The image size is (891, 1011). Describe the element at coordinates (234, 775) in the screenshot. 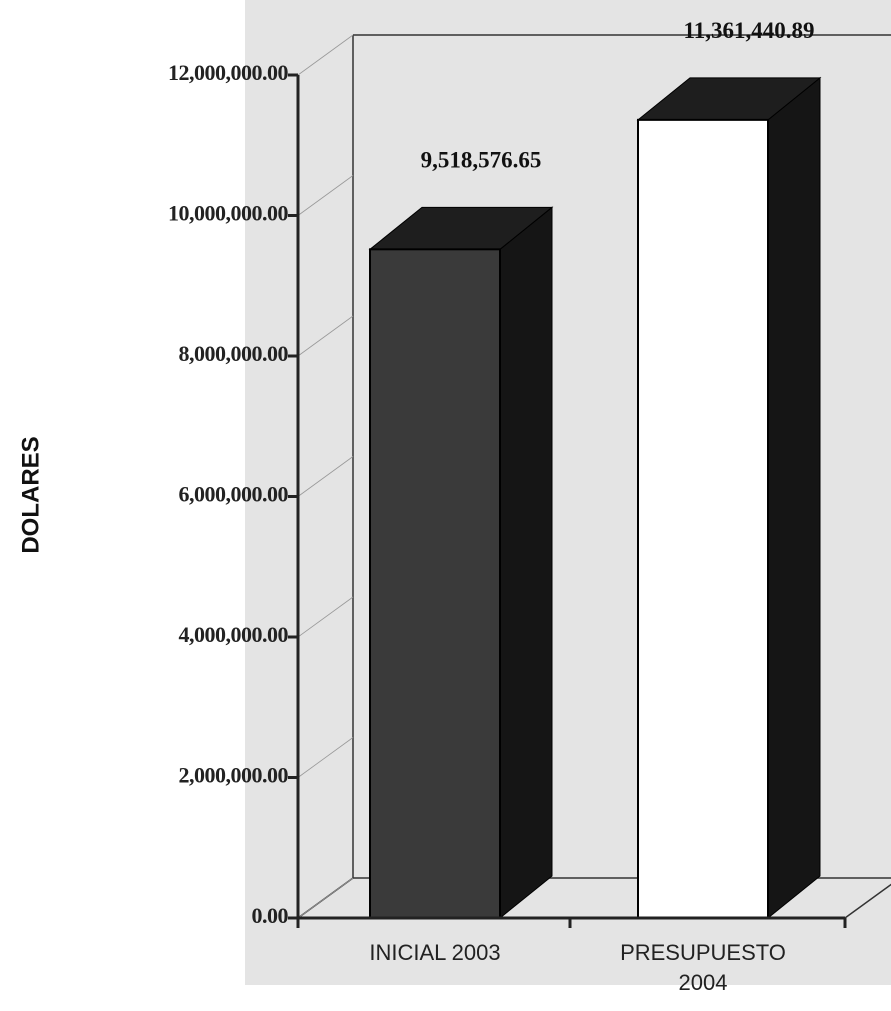

I see `y-tick-label: 2,000,000.00` at that location.